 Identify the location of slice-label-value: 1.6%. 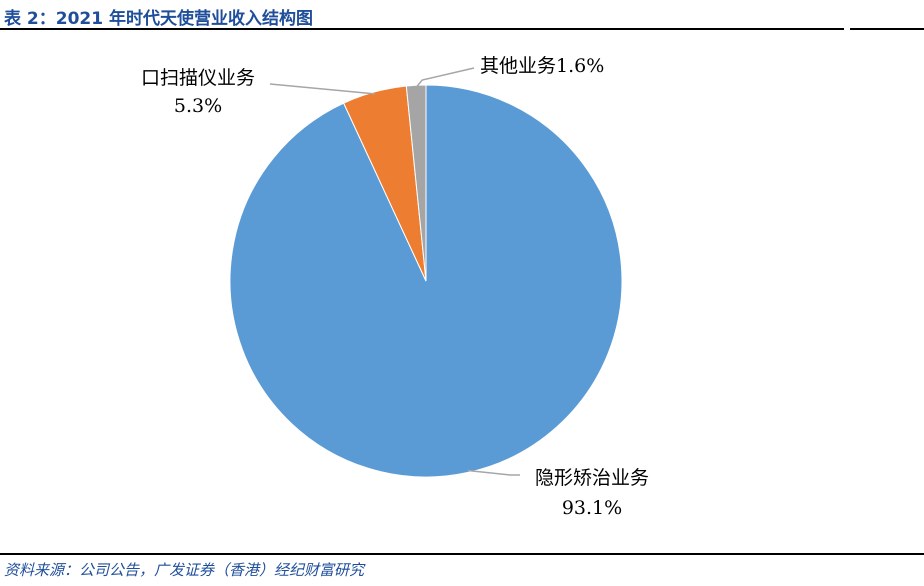
(580, 66).